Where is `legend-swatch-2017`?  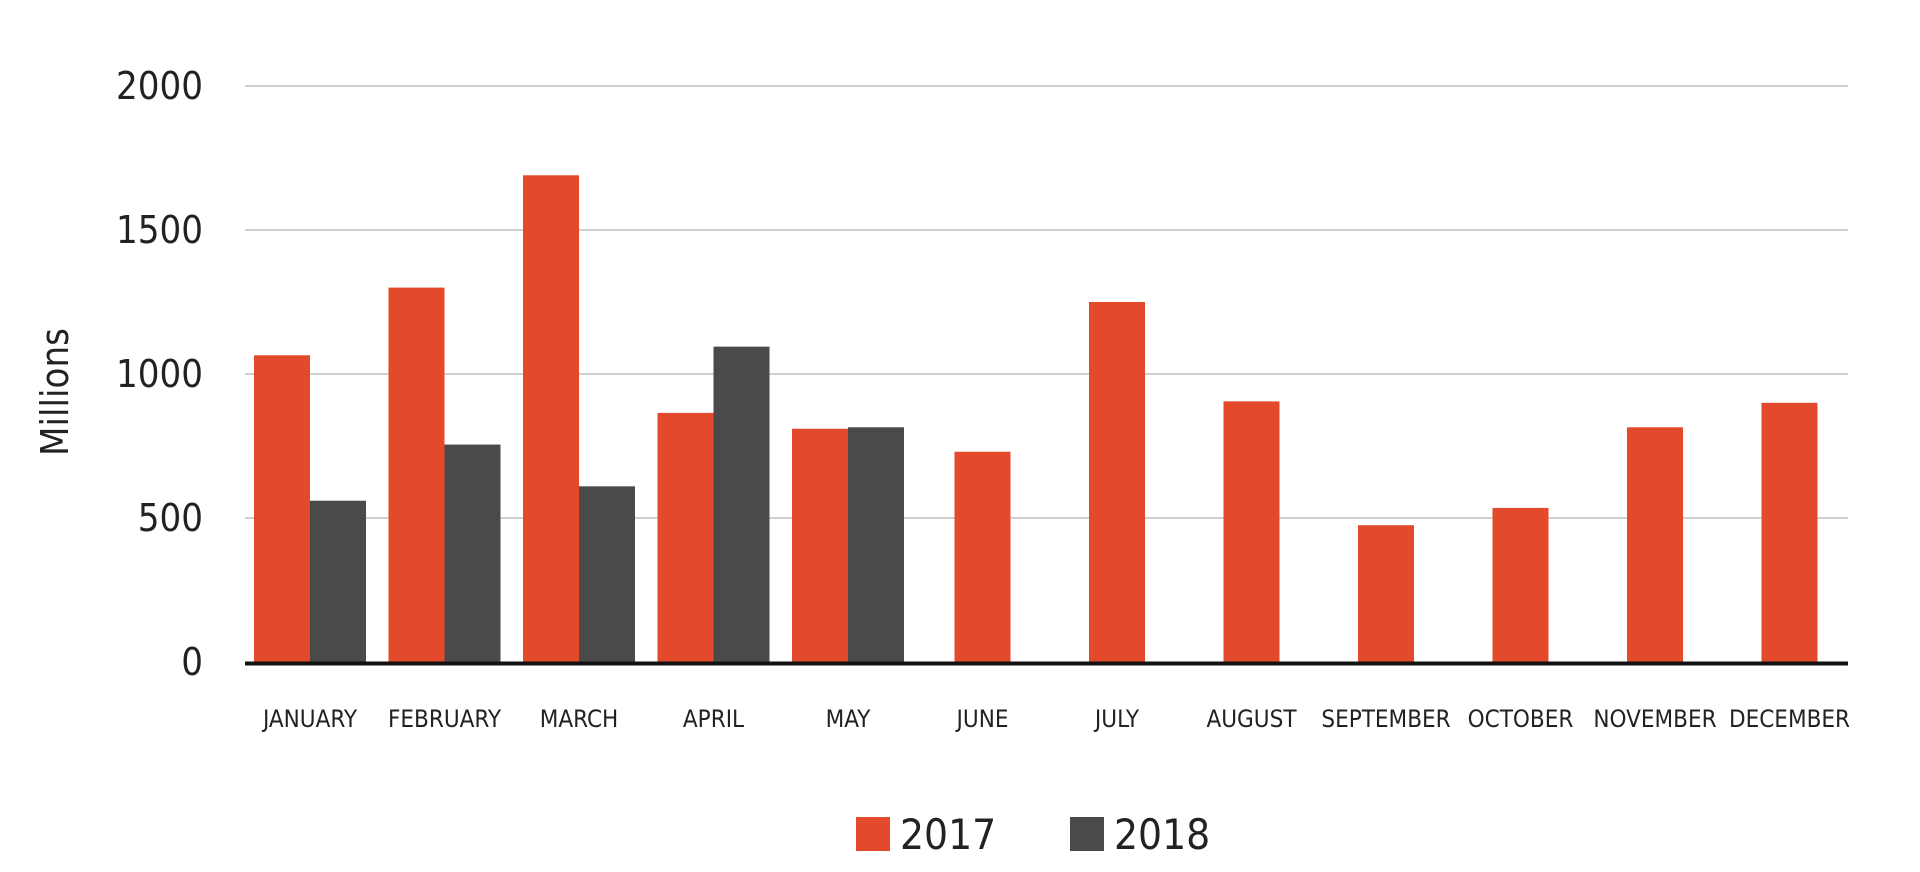
legend-swatch-2017 is located at coordinates (873, 834).